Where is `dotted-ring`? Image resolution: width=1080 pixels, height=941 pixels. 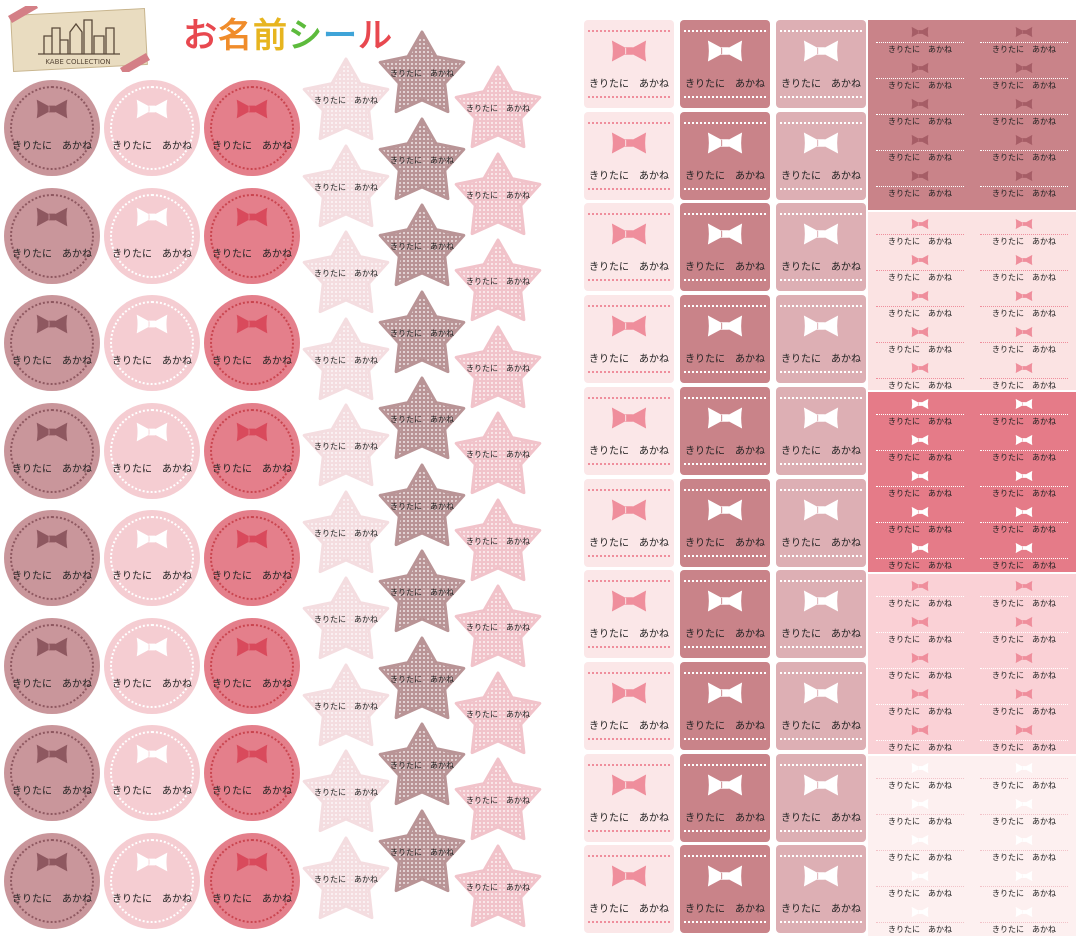
dotted-ring is located at coordinates (52, 773).